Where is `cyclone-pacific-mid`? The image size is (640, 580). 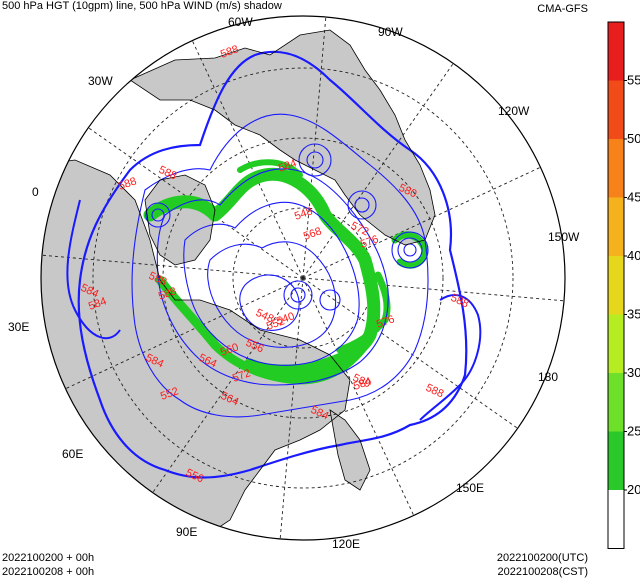
cyclone-pacific-mid is located at coordinates (410, 250).